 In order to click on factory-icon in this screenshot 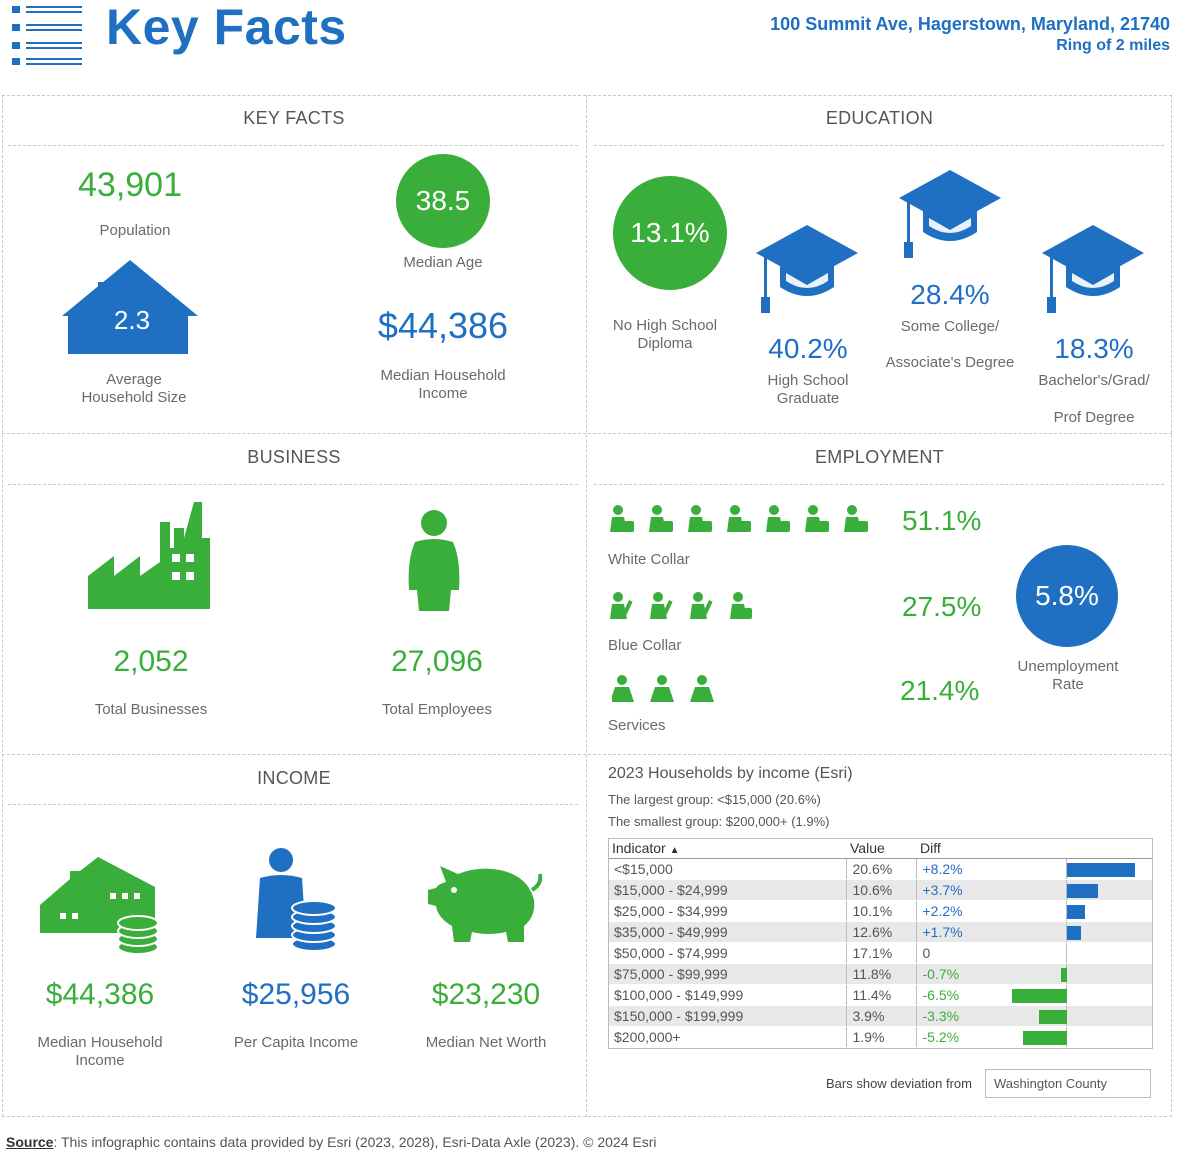, I will do `click(149, 555)`.